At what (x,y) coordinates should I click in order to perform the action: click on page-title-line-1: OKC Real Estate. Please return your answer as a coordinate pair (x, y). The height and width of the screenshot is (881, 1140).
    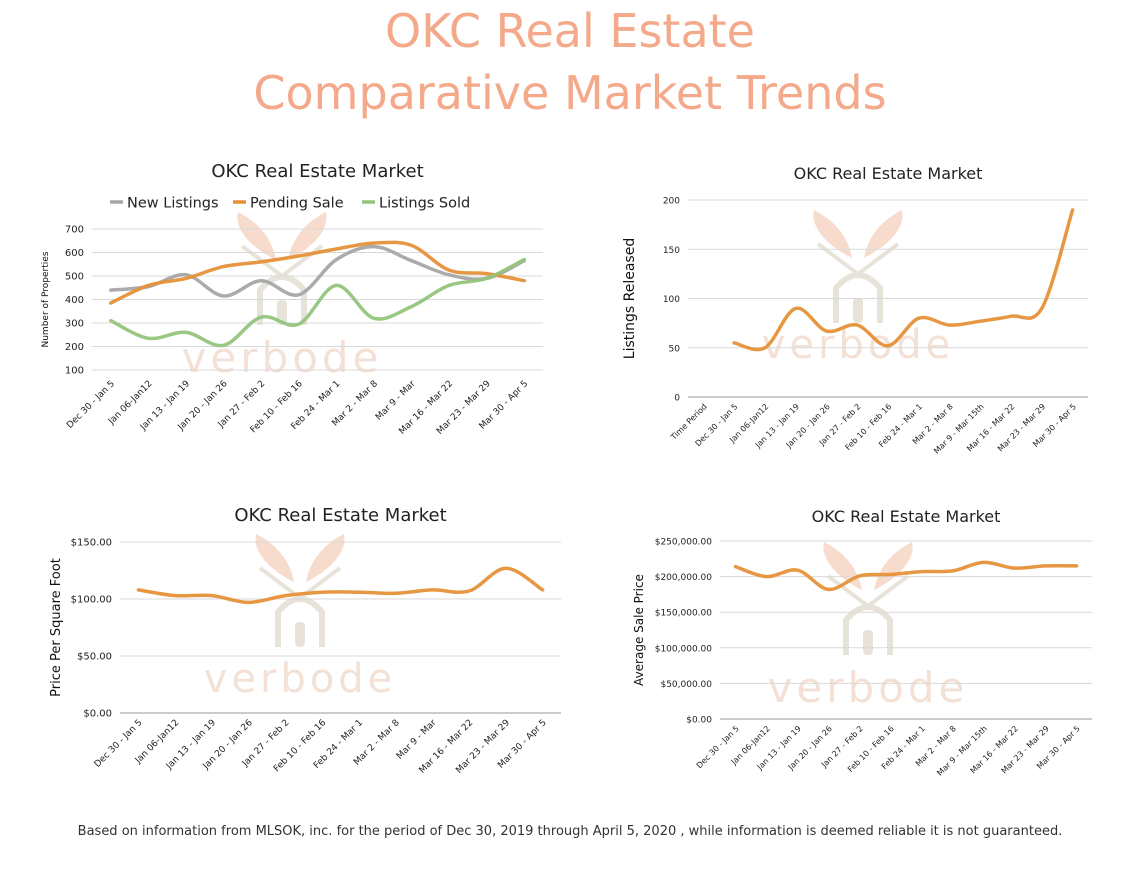
    Looking at the image, I should click on (570, 31).